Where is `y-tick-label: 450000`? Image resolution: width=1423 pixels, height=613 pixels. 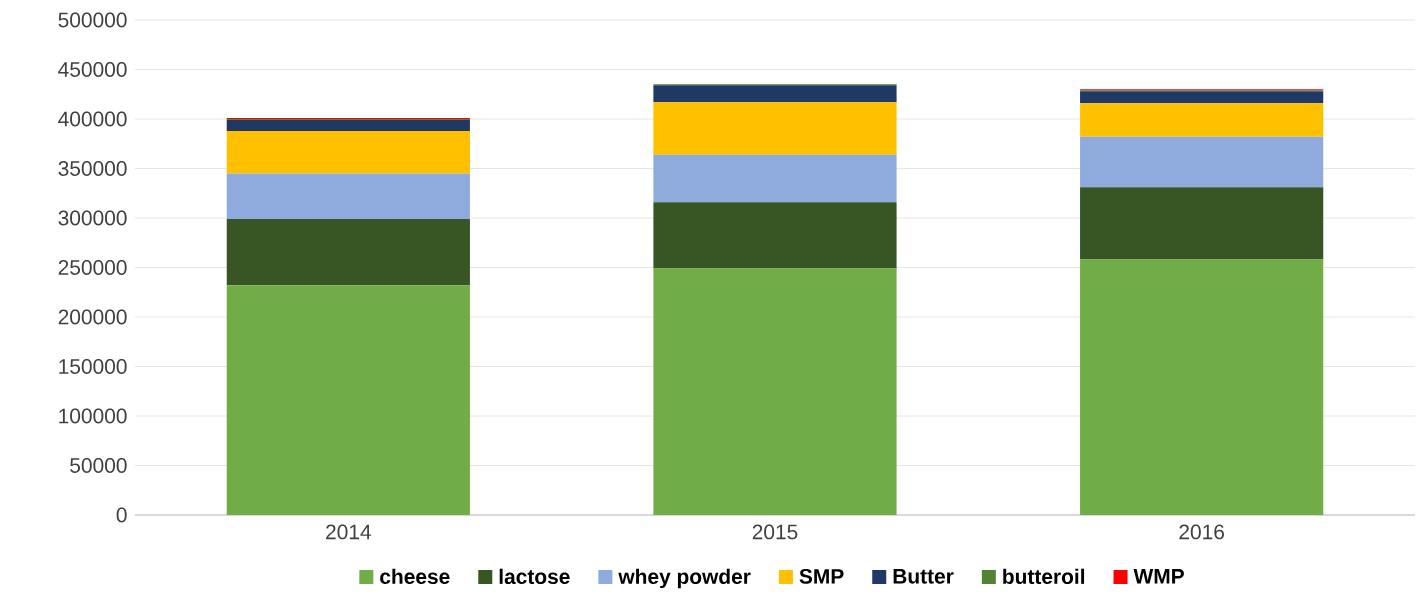
y-tick-label: 450000 is located at coordinates (92, 69).